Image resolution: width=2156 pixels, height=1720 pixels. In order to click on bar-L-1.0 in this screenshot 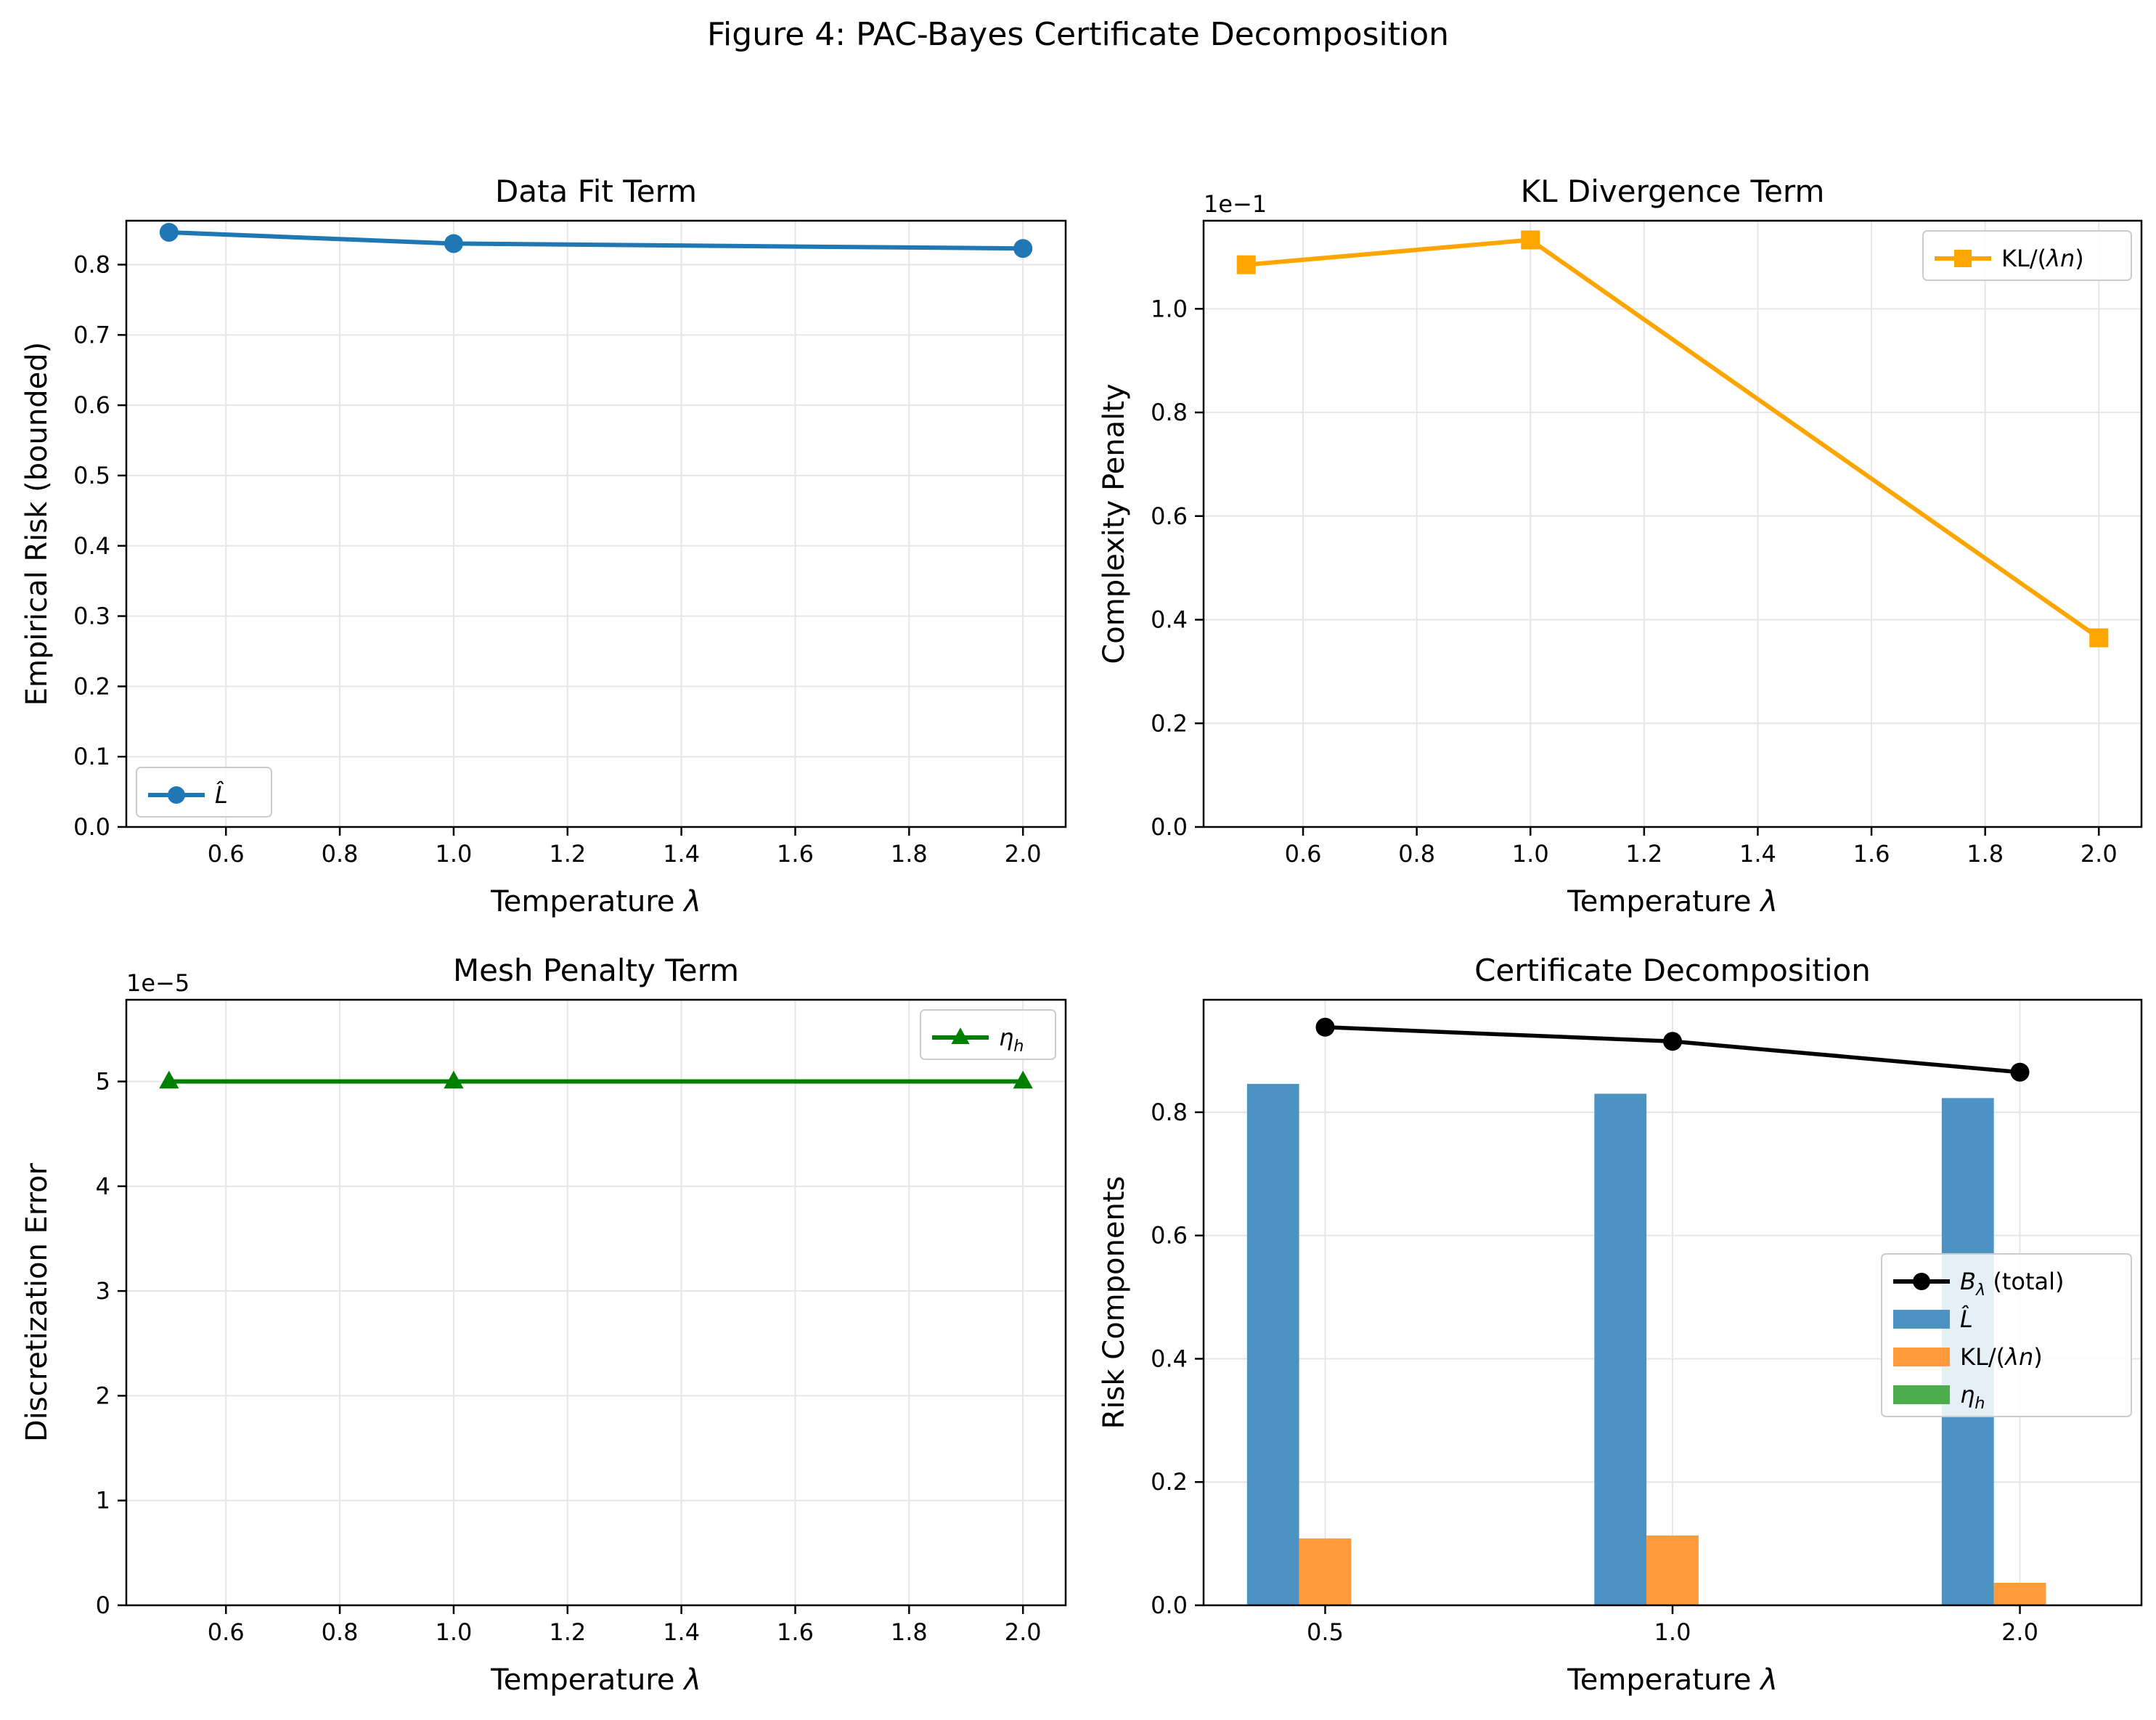, I will do `click(1621, 1349)`.